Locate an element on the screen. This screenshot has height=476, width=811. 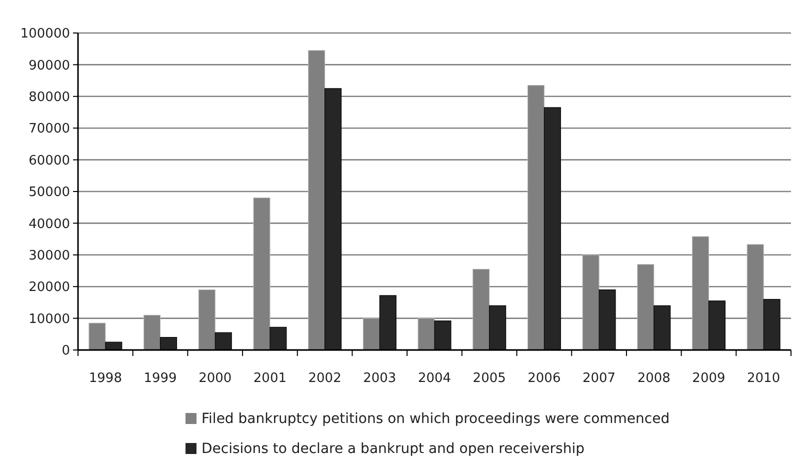
y-tick-label: 40000 is located at coordinates (49, 224).